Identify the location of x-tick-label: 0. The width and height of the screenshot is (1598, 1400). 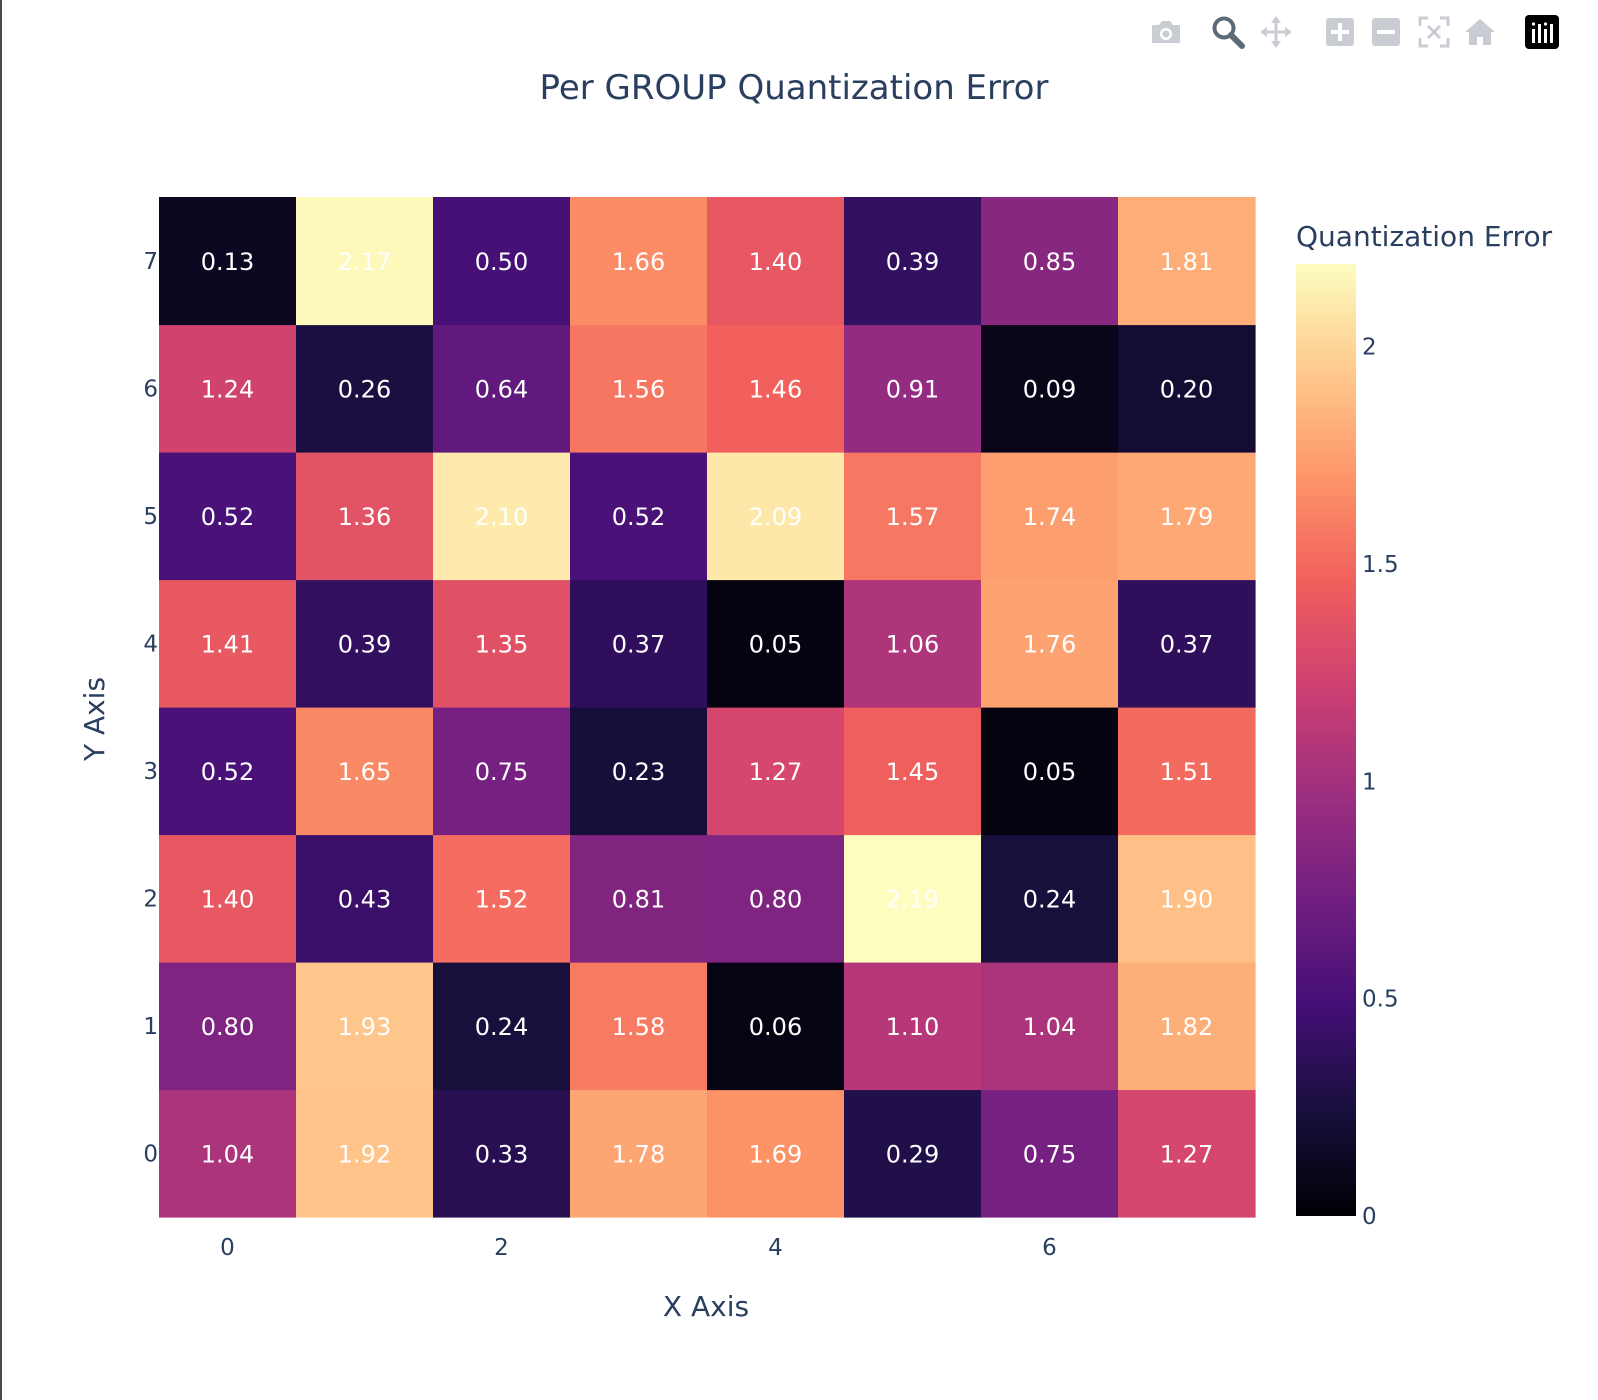
(227, 1248).